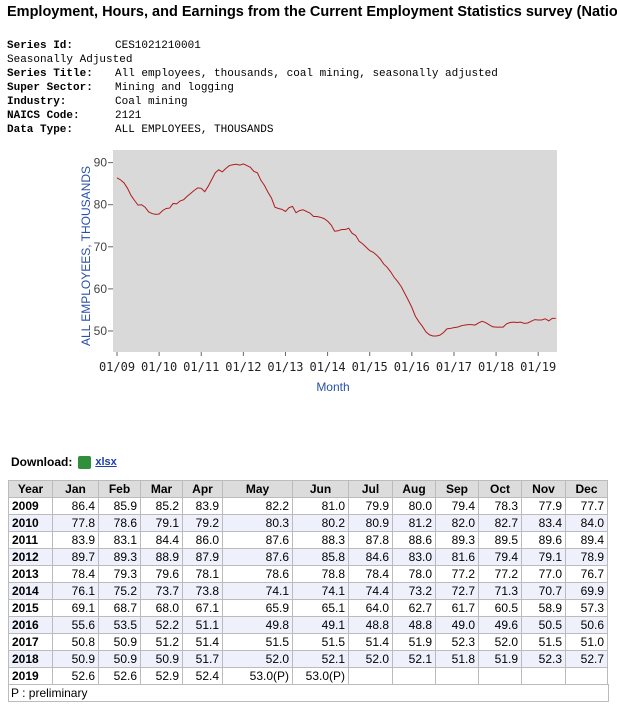 The width and height of the screenshot is (617, 710). What do you see at coordinates (75, 676) in the screenshot?
I see `value-cell: 52.6` at bounding box center [75, 676].